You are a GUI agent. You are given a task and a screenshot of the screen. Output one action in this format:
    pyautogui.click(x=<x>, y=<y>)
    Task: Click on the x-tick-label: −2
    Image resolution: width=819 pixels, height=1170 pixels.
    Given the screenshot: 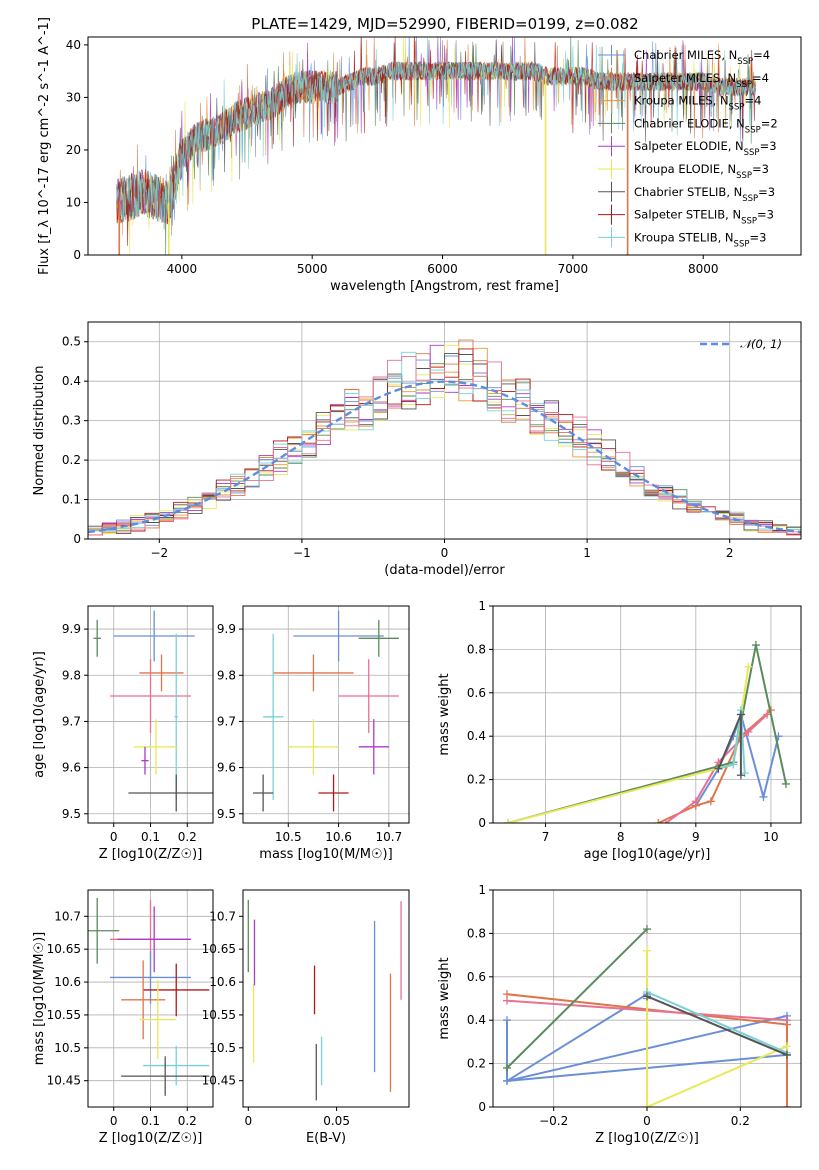 What is the action you would take?
    pyautogui.click(x=159, y=553)
    